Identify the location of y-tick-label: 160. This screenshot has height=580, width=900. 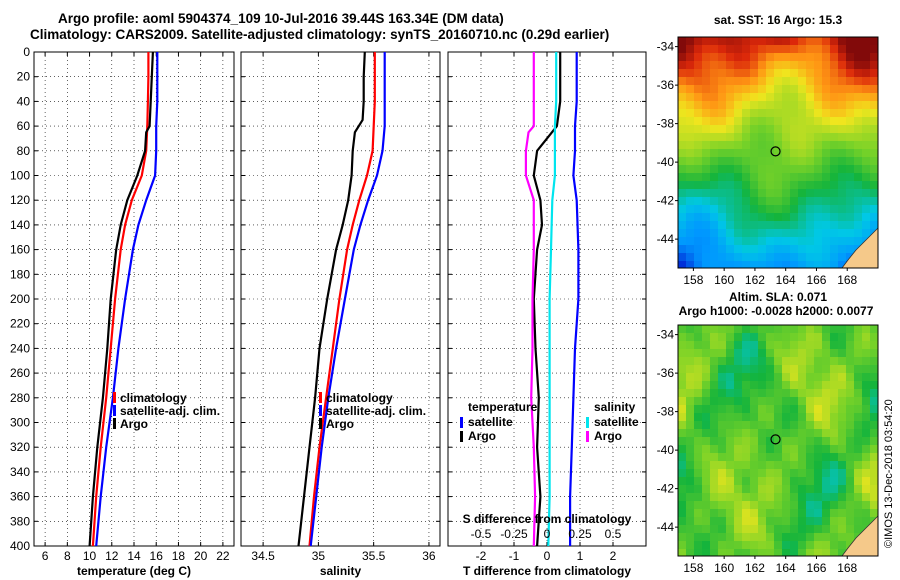
(20, 250).